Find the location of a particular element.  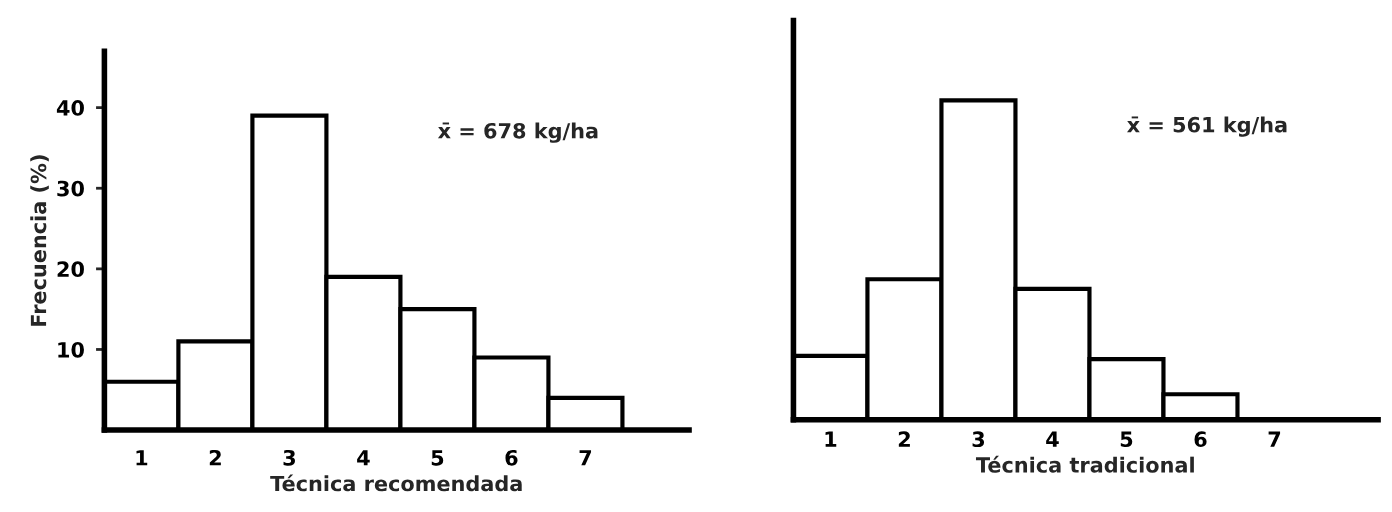

y-tick-label: 10 is located at coordinates (71, 349).